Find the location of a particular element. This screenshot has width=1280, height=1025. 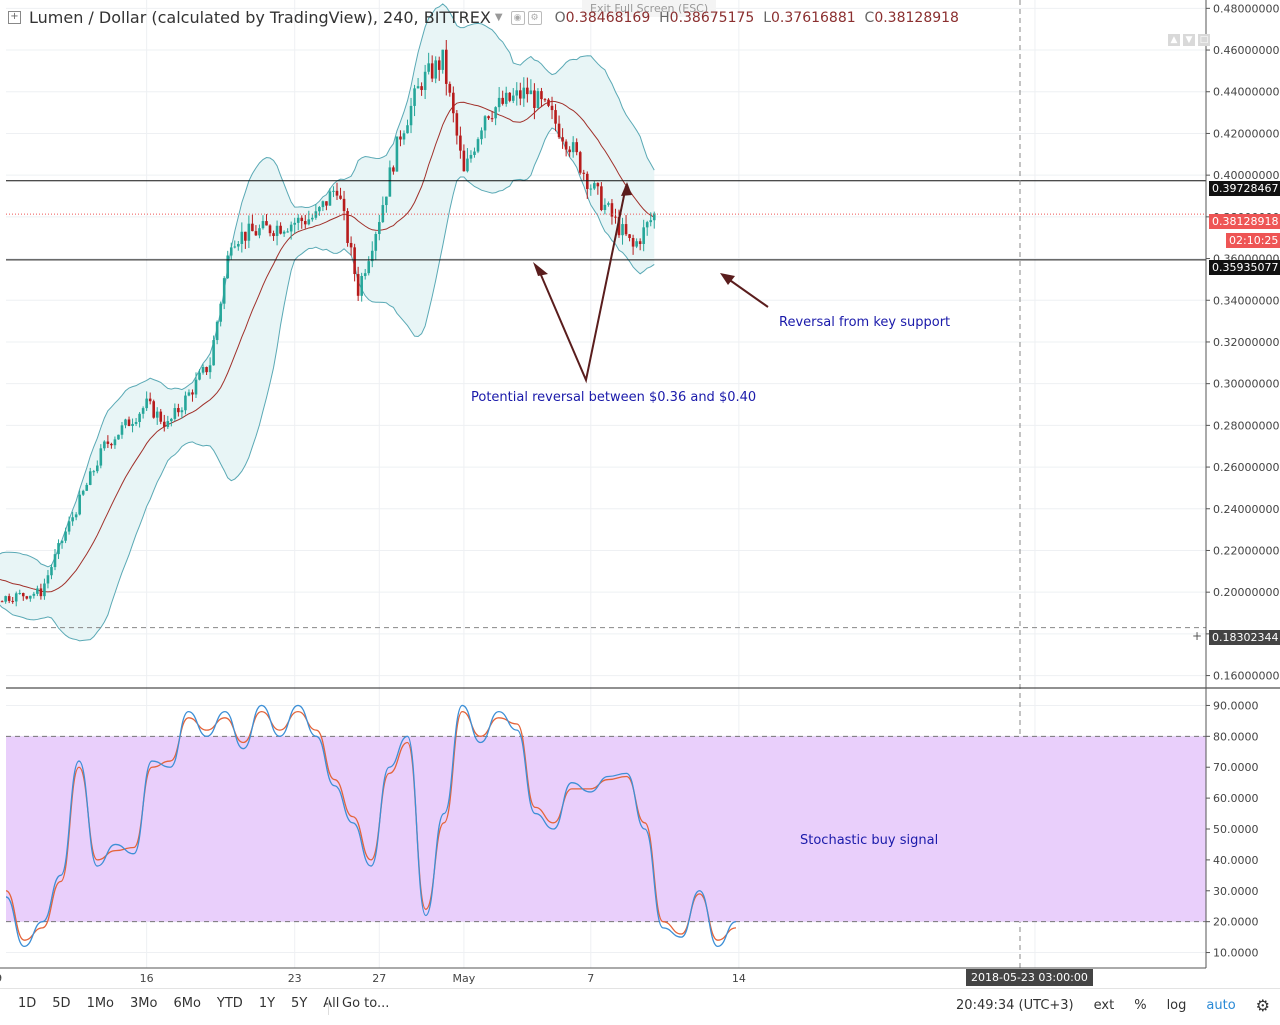

timeframe-1y: 1Y is located at coordinates (267, 1003).